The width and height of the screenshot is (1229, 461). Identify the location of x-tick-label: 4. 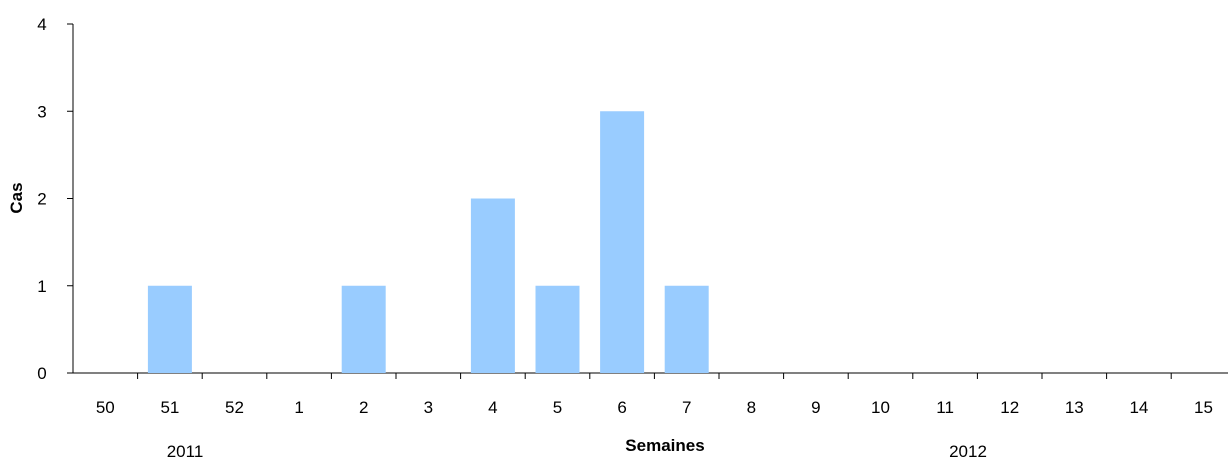
(492, 407).